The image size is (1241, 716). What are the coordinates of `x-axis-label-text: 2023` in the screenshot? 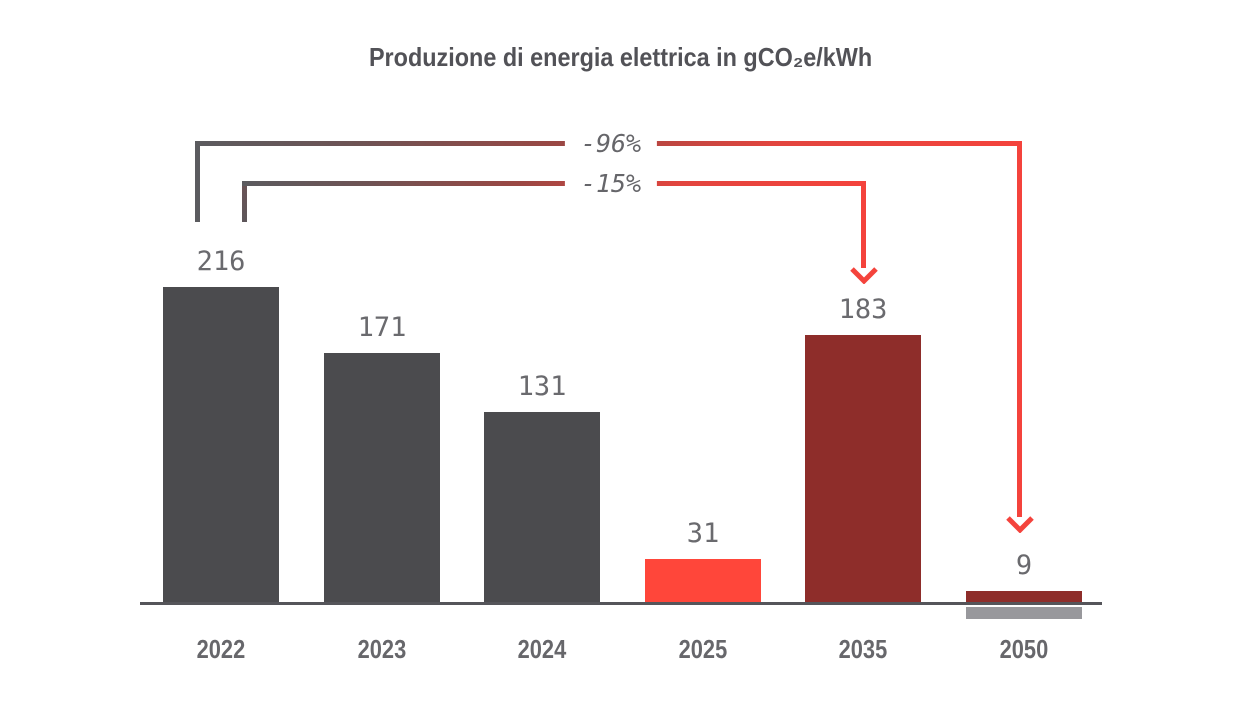 It's located at (382, 649).